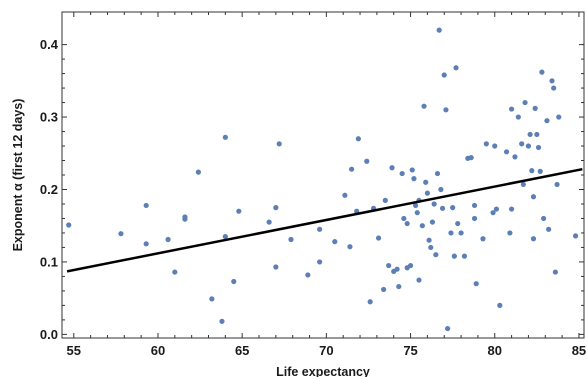  What do you see at coordinates (49, 261) in the screenshot?
I see `y-tick-label: 0.1` at bounding box center [49, 261].